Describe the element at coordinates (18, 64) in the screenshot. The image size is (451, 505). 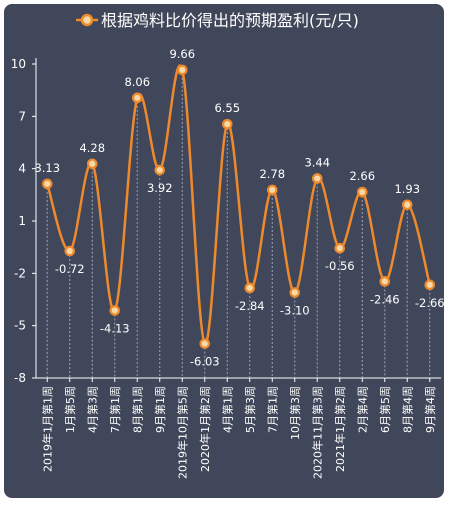
I see `y-tick-label: 10` at that location.